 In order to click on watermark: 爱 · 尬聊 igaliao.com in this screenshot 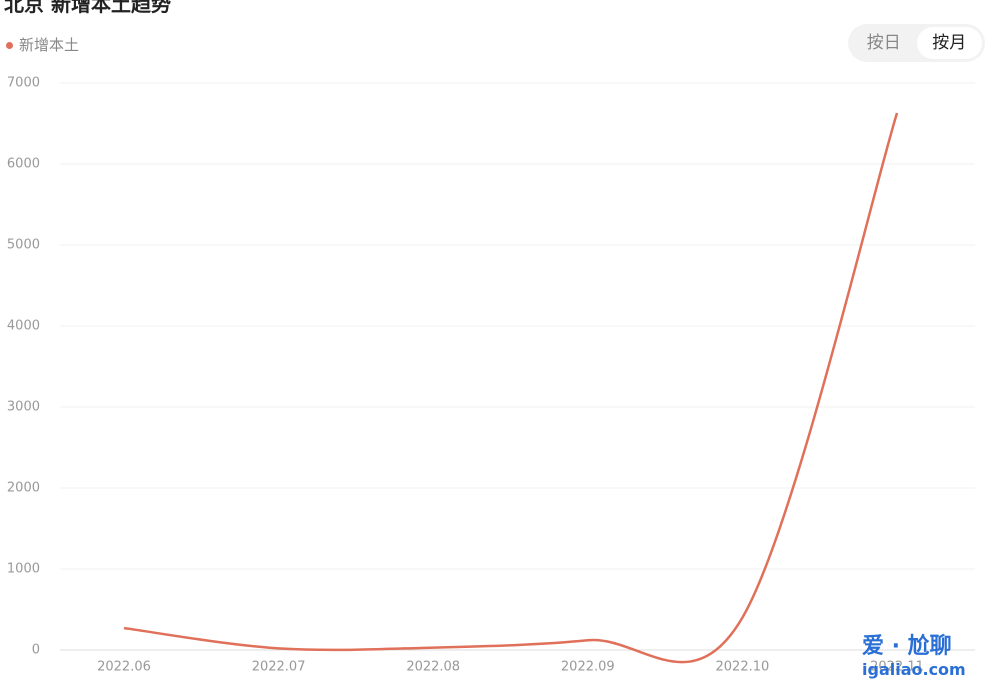, I will do `click(914, 653)`.